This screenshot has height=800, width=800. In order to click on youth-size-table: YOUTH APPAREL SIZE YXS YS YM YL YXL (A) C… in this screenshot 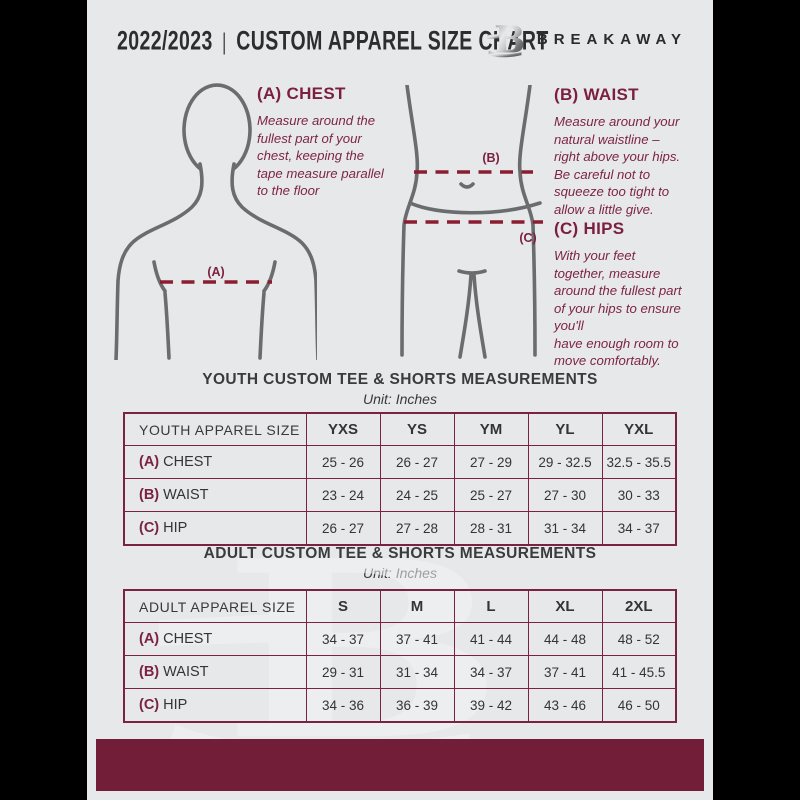, I will do `click(400, 479)`.